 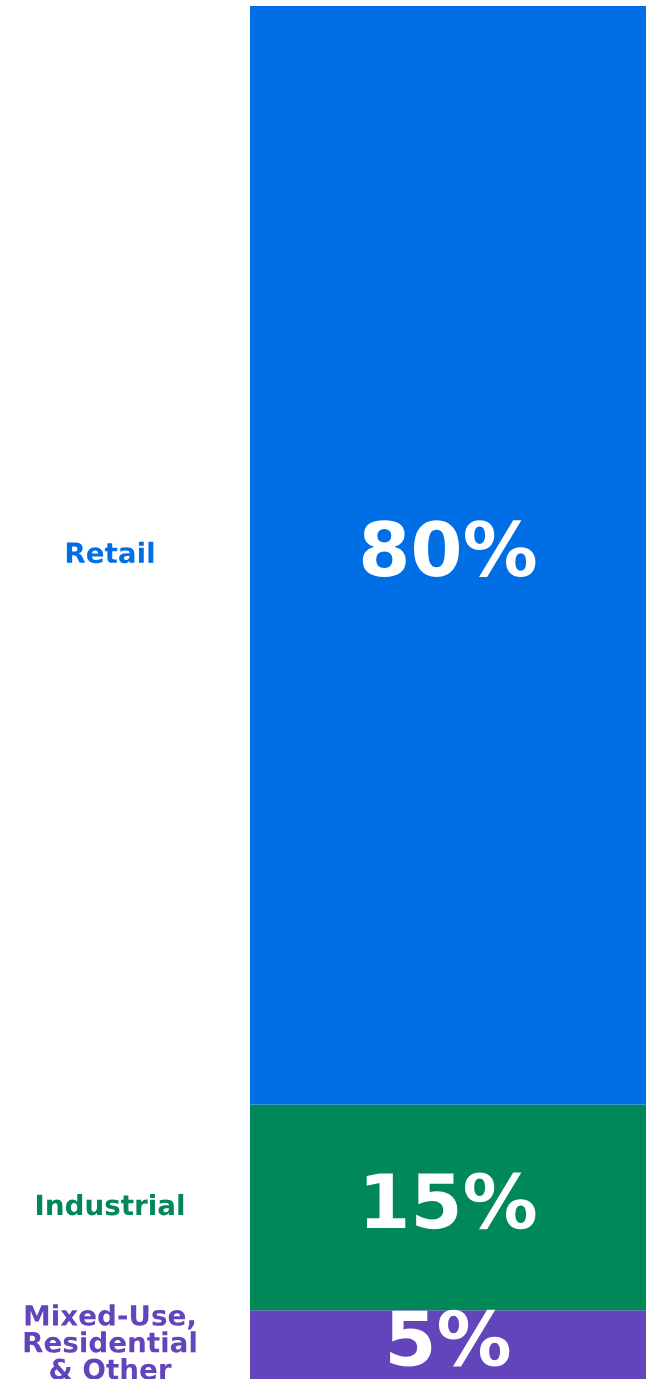 What do you see at coordinates (450, 1338) in the screenshot?
I see `data-label: 5%` at bounding box center [450, 1338].